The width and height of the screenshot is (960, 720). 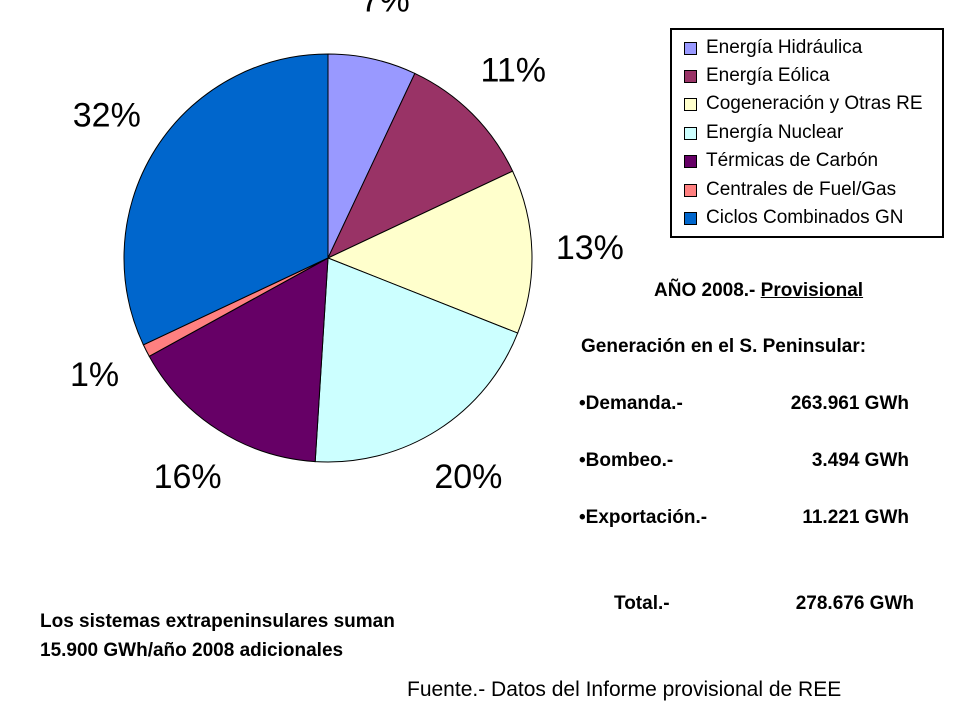 I want to click on row-value: 3.494 GWh, so click(x=860, y=460).